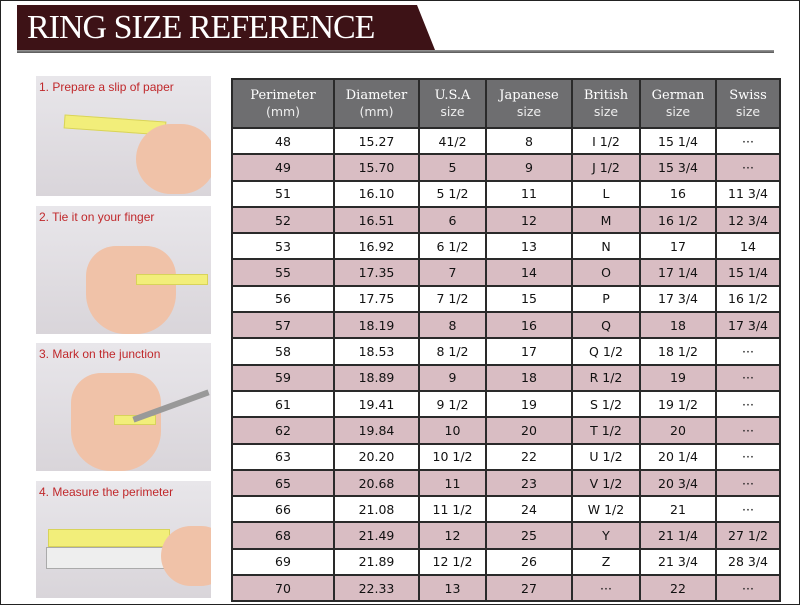 The image size is (800, 605). I want to click on table-row: 56 17.75 7 1/2 15 P 17 3/4 16 1/2, so click(506, 299).